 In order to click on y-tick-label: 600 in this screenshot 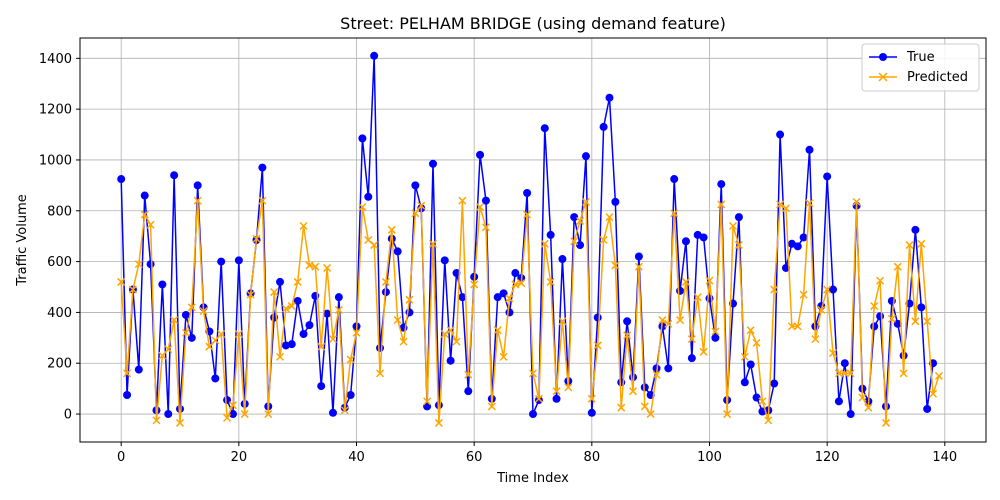, I will do `click(59, 262)`.